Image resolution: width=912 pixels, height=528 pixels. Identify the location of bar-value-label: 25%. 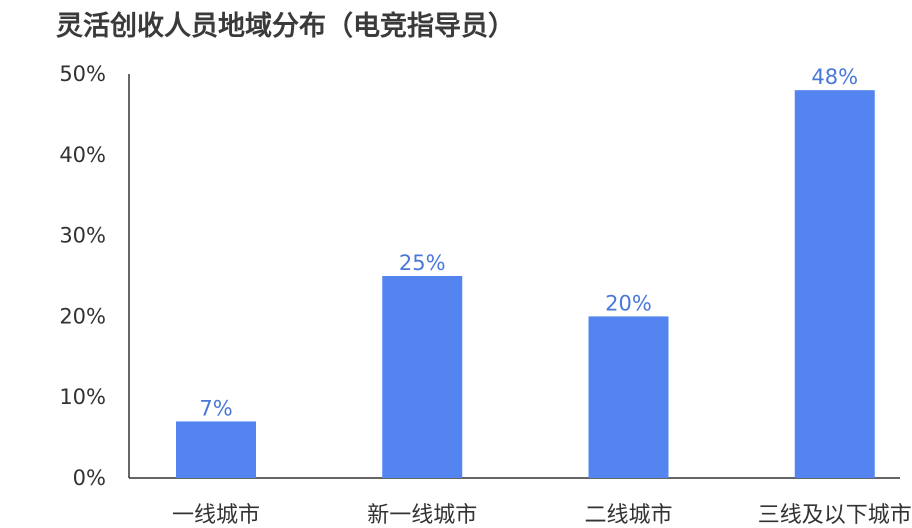
(422, 263).